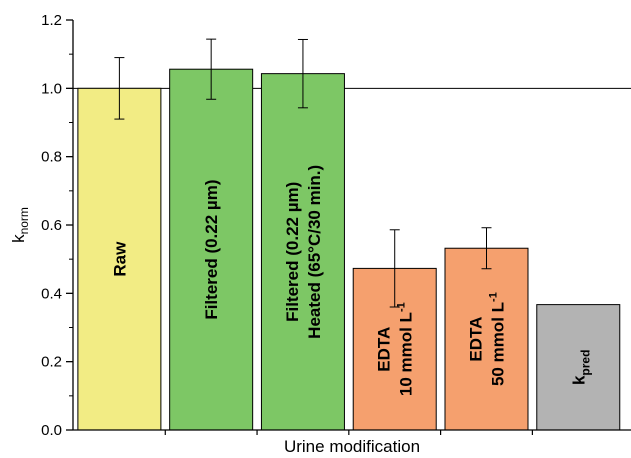 The width and height of the screenshot is (631, 458). I want to click on bar-label-line: kpred, so click(580, 367).